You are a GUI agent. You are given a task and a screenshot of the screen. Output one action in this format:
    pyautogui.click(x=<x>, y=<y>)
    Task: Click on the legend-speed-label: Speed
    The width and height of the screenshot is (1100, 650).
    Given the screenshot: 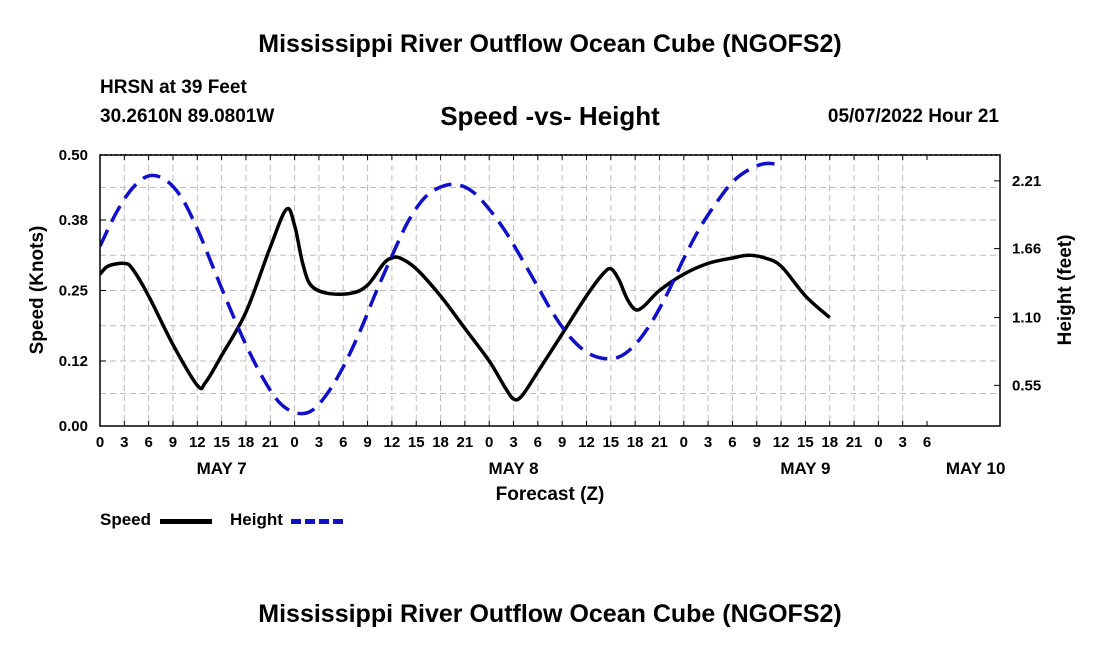 What is the action you would take?
    pyautogui.click(x=126, y=519)
    